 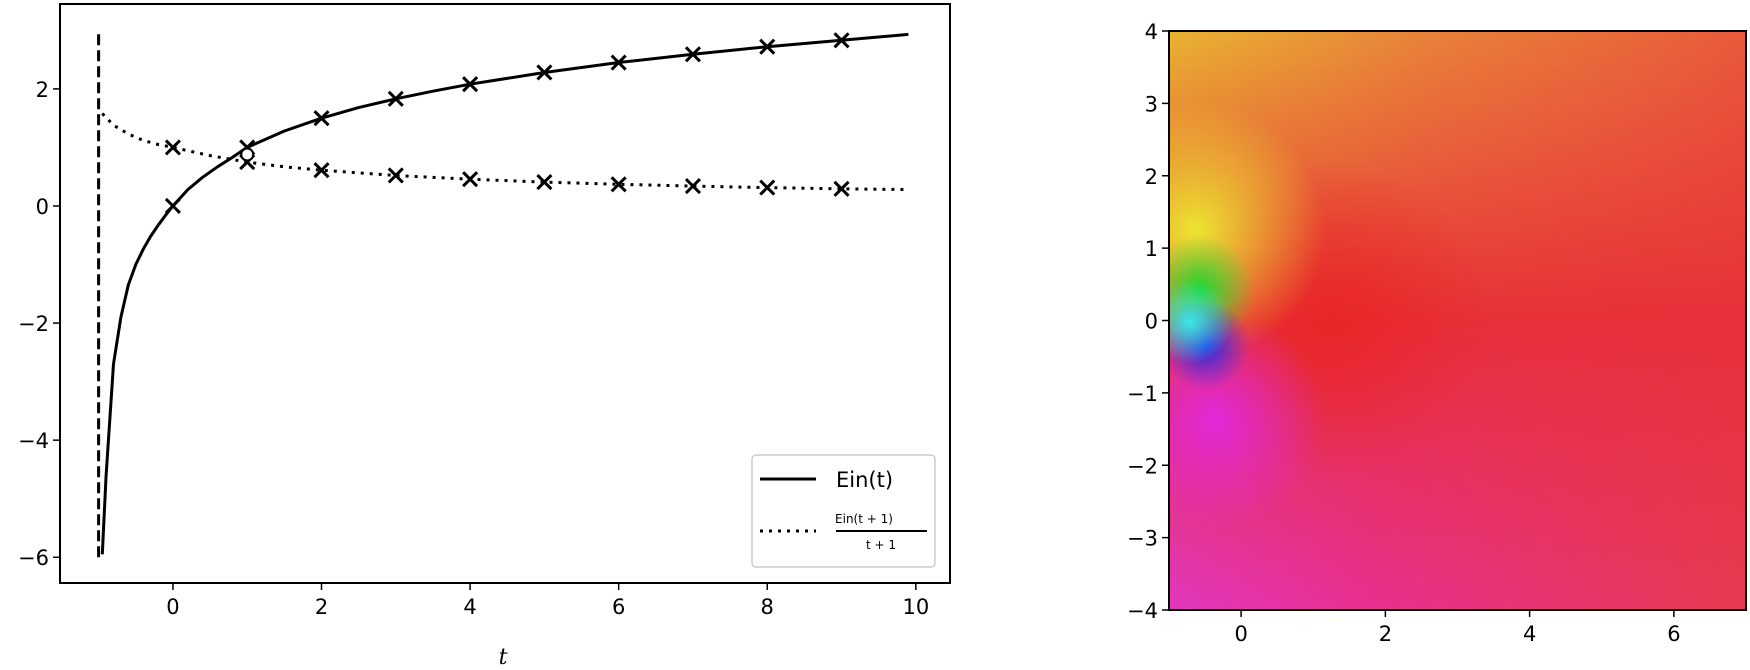 What do you see at coordinates (1151, 249) in the screenshot?
I see `y-tick-label: 1` at bounding box center [1151, 249].